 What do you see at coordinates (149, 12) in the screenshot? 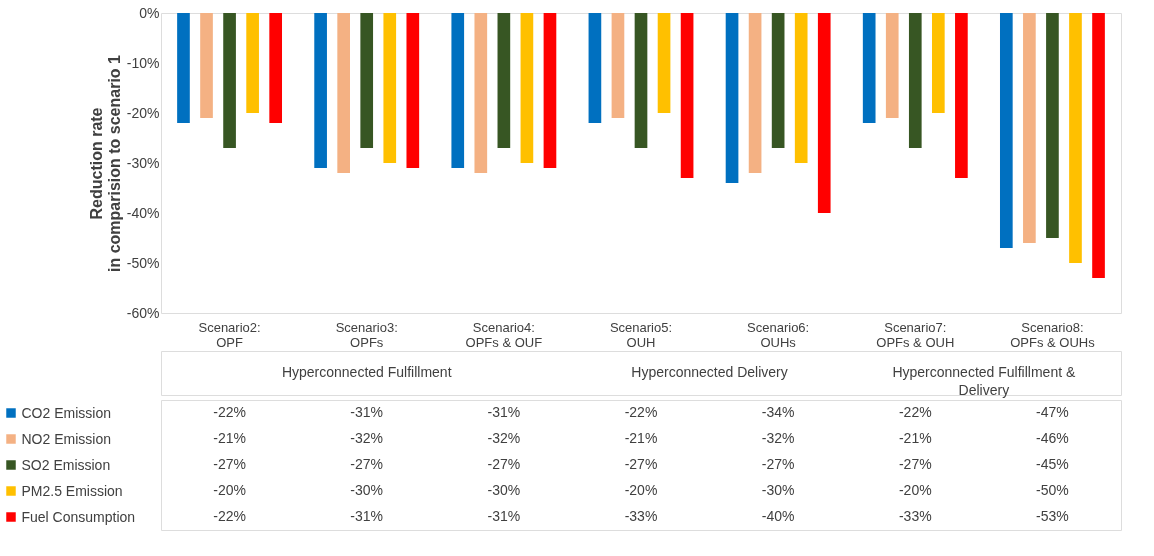
I see `y-tick-label: 0%` at bounding box center [149, 12].